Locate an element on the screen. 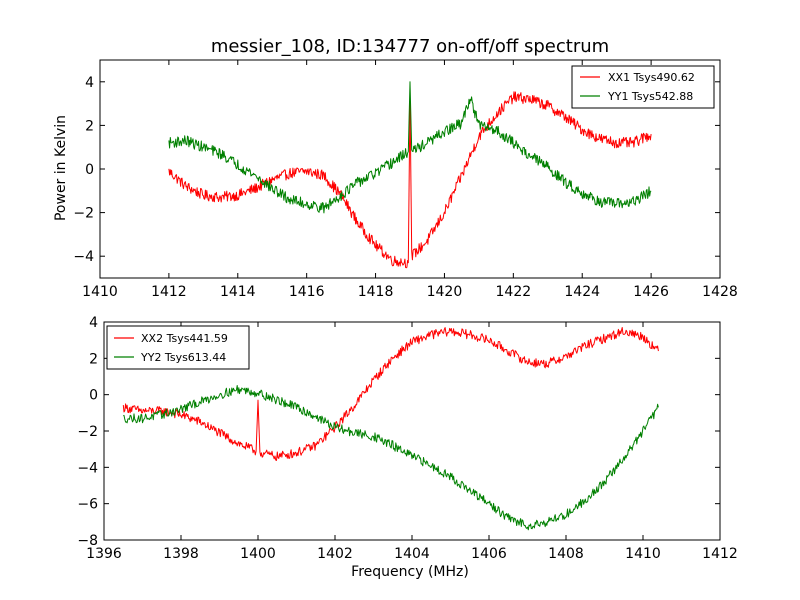 The width and height of the screenshot is (800, 600). x-tick-label: 1424 is located at coordinates (582, 292).